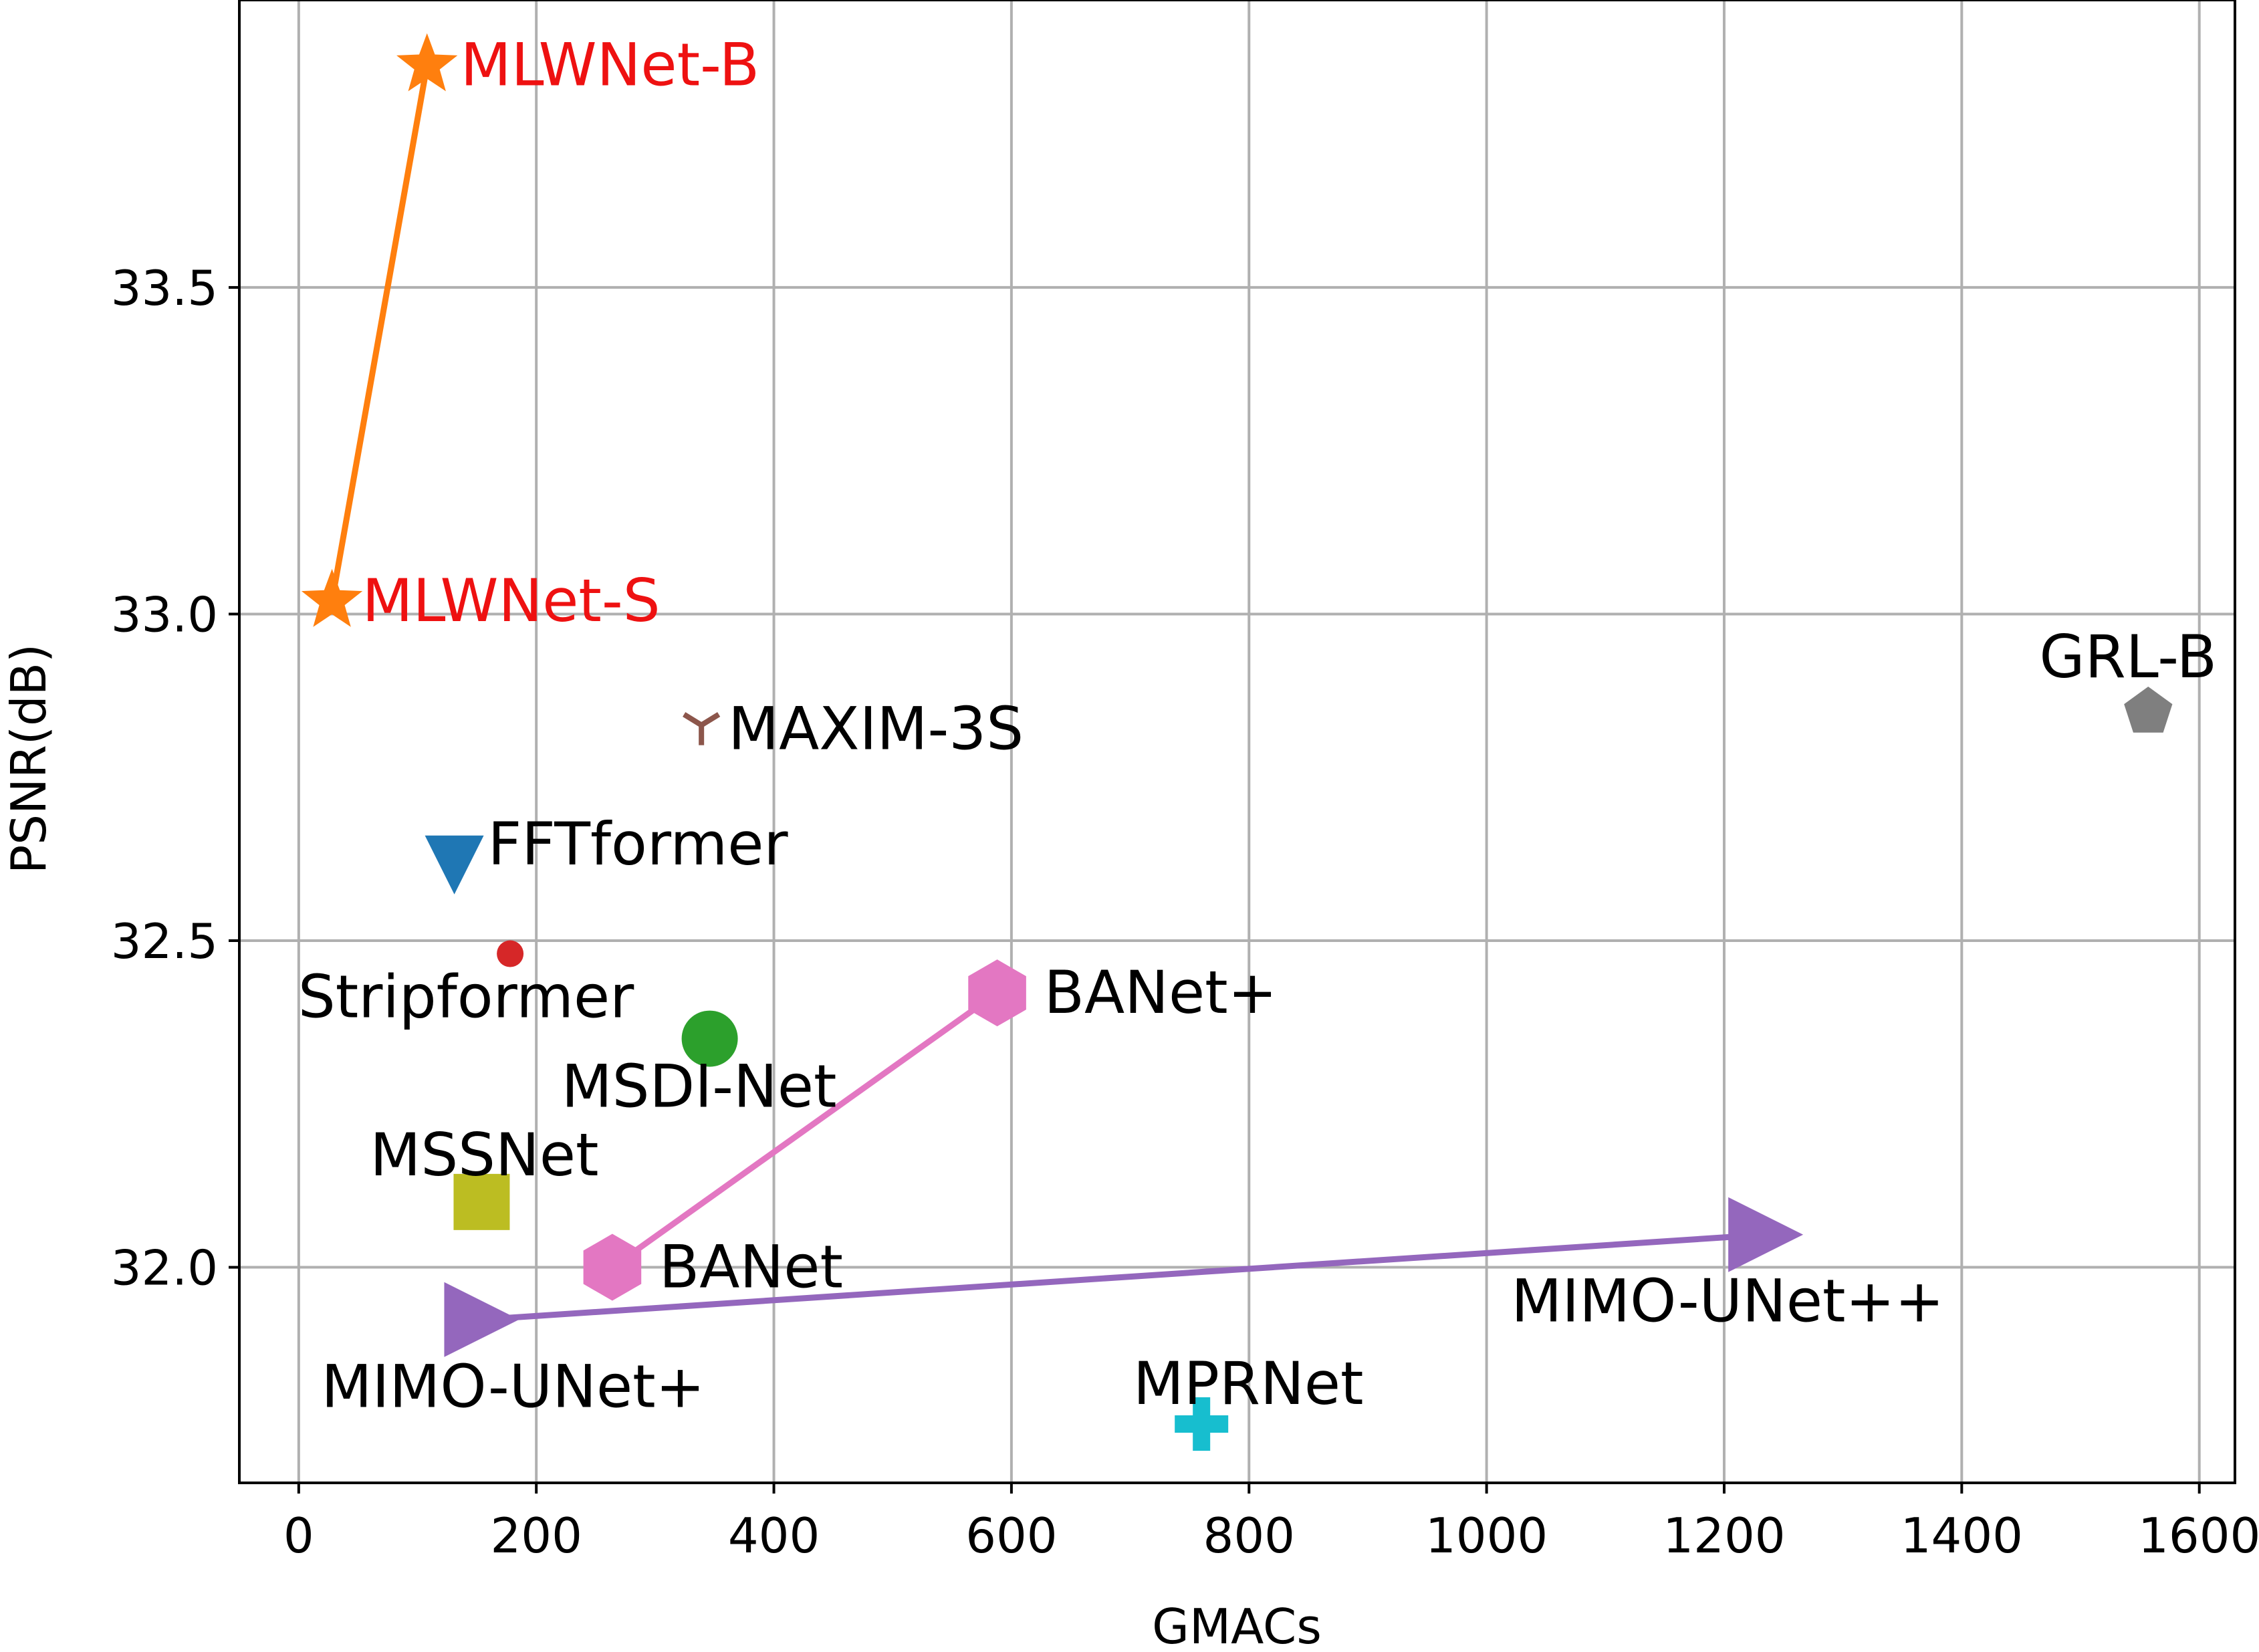 The image size is (2259, 1652). What do you see at coordinates (1161, 993) in the screenshot?
I see `point-label: BANet+` at bounding box center [1161, 993].